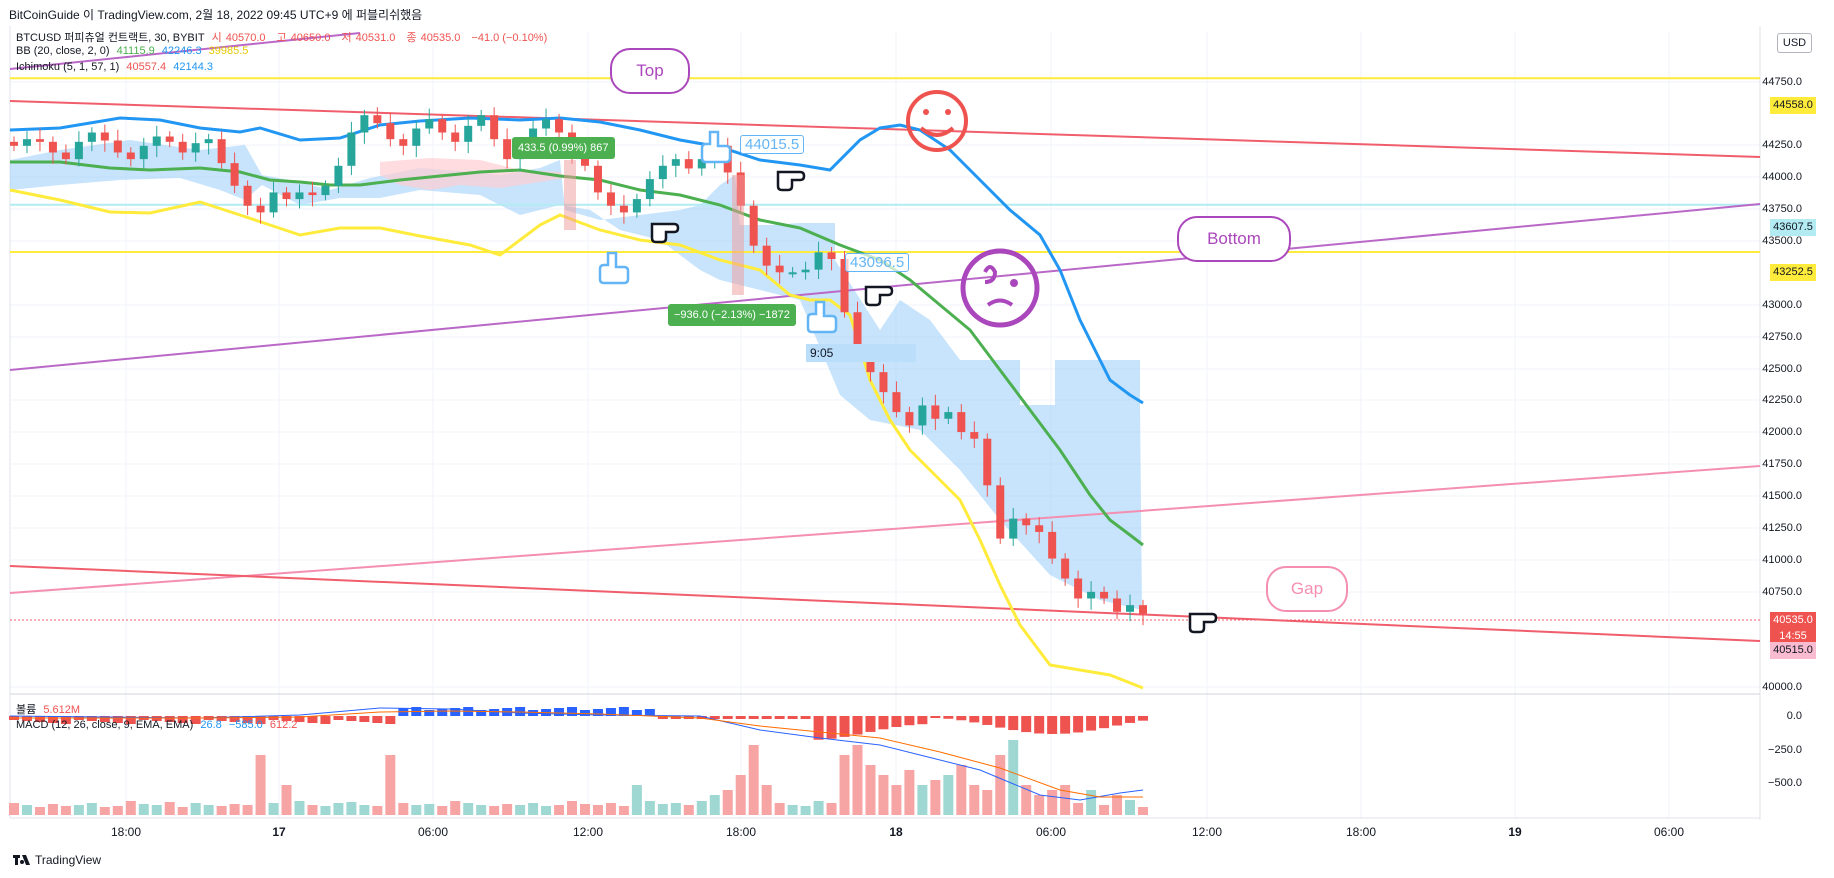 This screenshot has width=1834, height=878. What do you see at coordinates (1782, 369) in the screenshot?
I see `price-tick: 42500.0` at bounding box center [1782, 369].